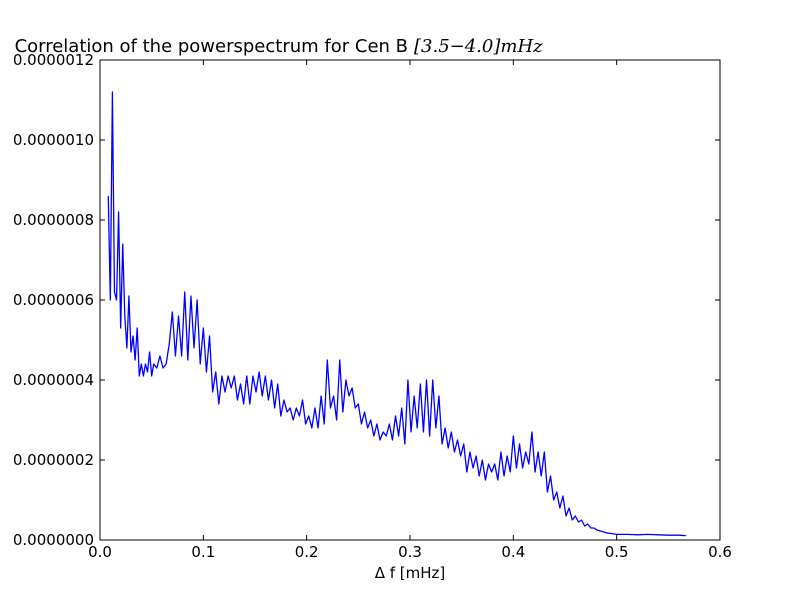  What do you see at coordinates (410, 552) in the screenshot?
I see `x-tick-label: 0.3` at bounding box center [410, 552].